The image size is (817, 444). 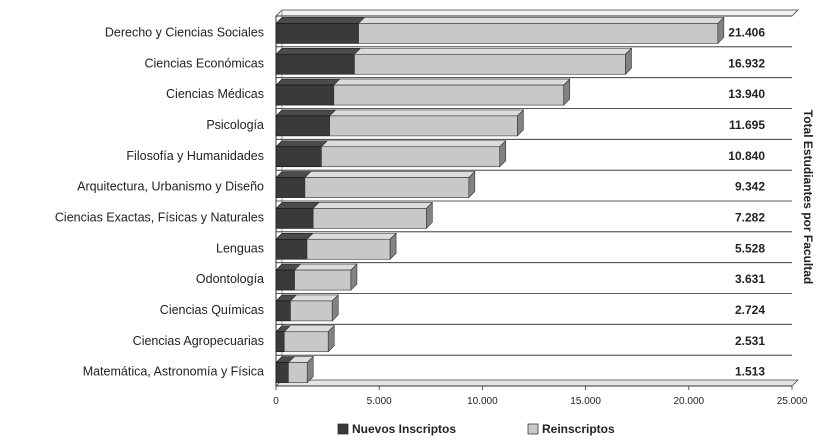 What do you see at coordinates (585, 401) in the screenshot?
I see `x-tick-label: 15.000` at bounding box center [585, 401].